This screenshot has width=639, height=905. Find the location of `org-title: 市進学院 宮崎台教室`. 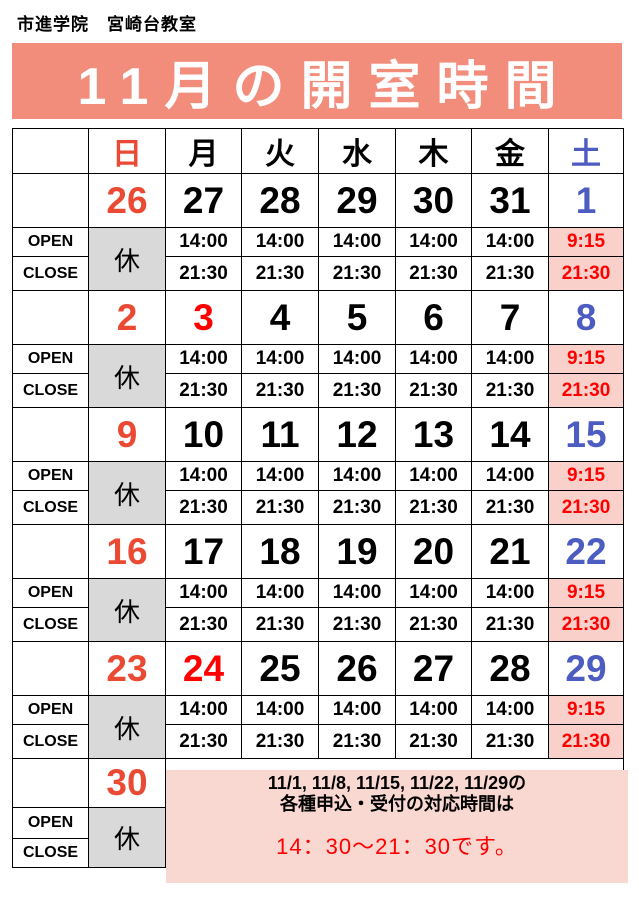

org-title: 市進学院 宮崎台教室 is located at coordinates (107, 24).